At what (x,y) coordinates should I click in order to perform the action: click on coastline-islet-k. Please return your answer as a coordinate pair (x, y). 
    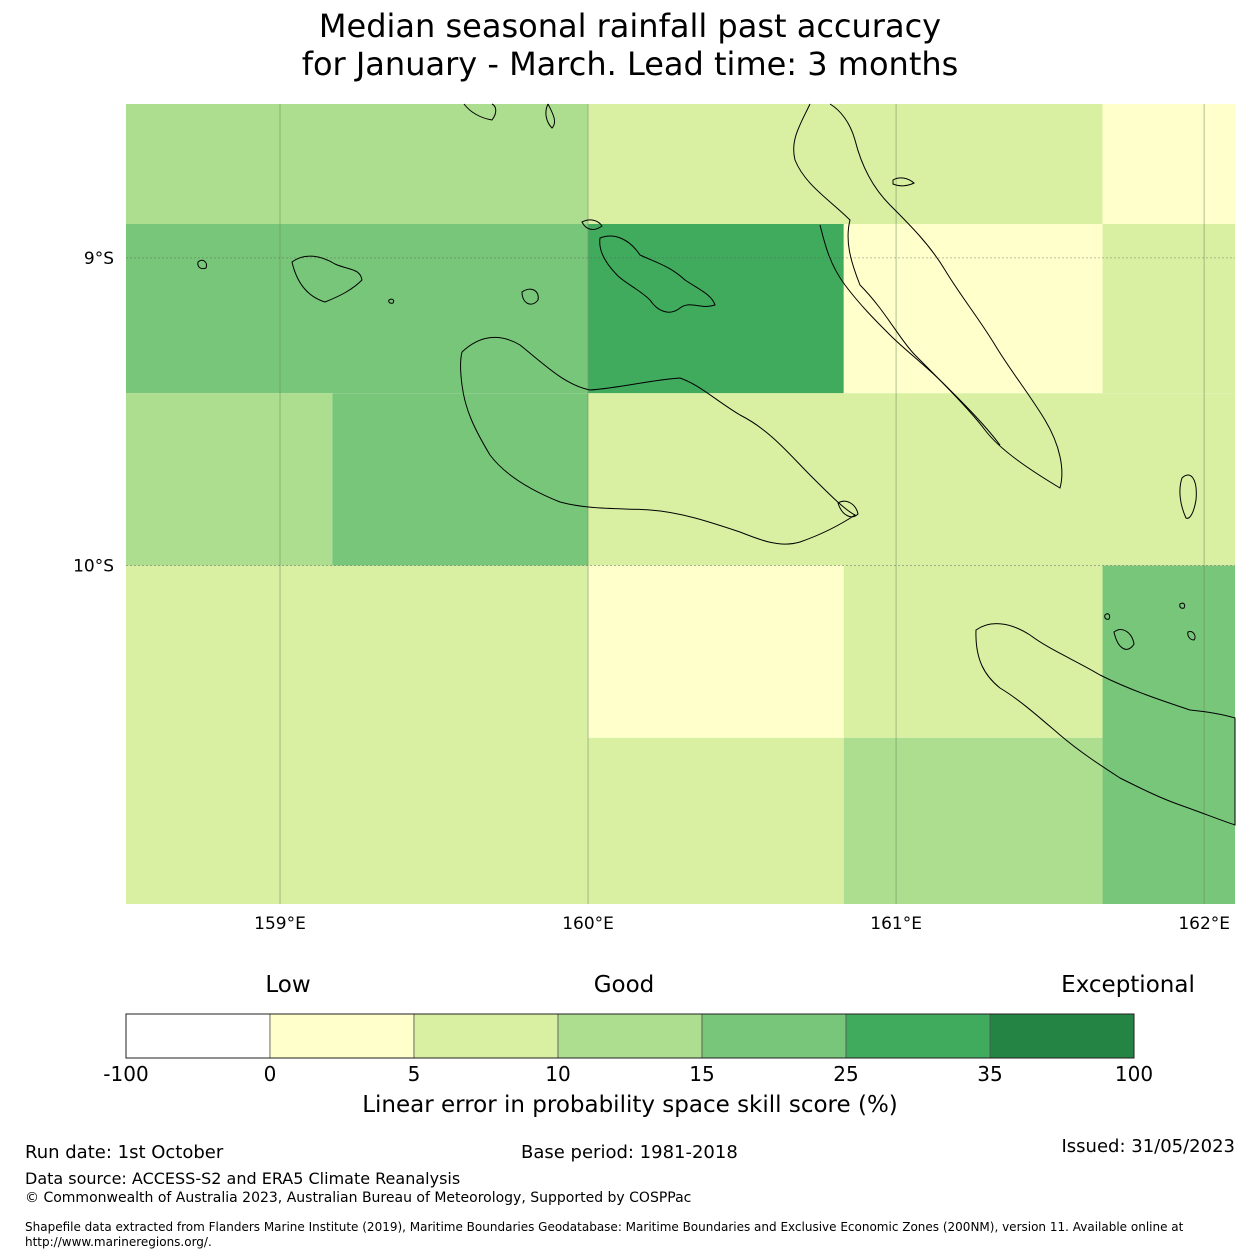
    Looking at the image, I should click on (480, 112).